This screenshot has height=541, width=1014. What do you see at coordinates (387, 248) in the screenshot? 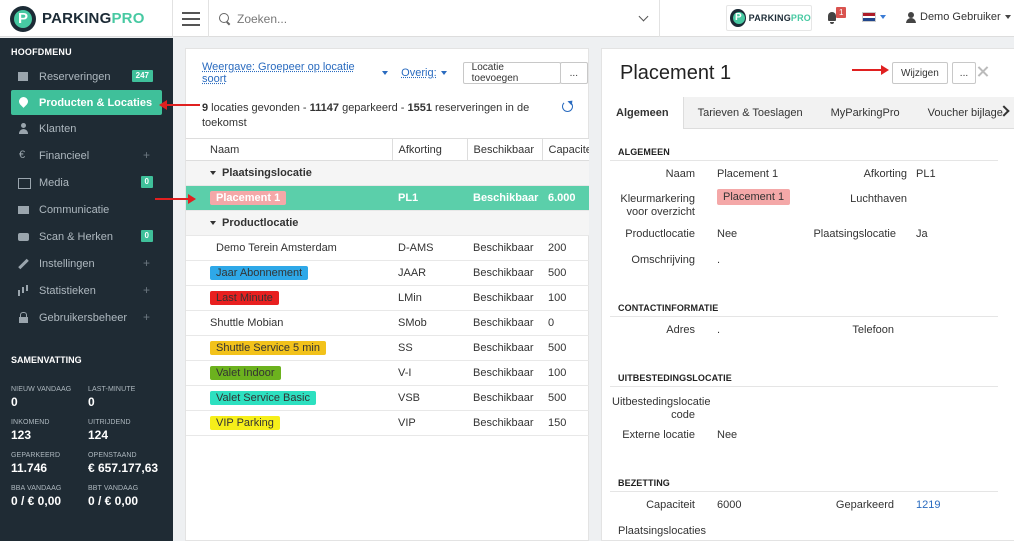
I see `table-row: Demo Terein Amsterdam D-AMS Beschikbaar 200` at bounding box center [387, 248].